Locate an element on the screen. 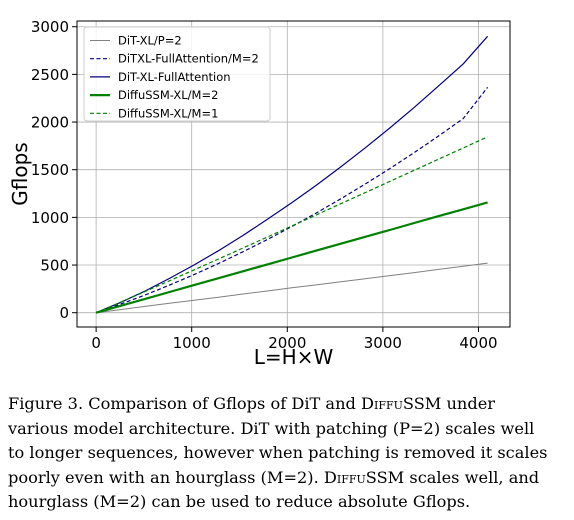 Image resolution: width=574 pixels, height=520 pixels. legend-label: DiffuSSM-XL/M=1 is located at coordinates (168, 113).